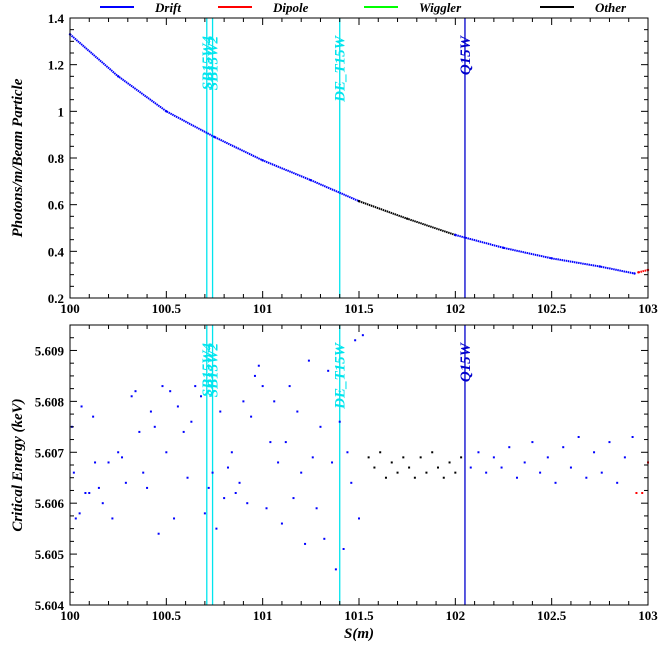 This screenshot has width=668, height=647. I want to click on top-y-tick-label: 0.8, so click(56, 158).